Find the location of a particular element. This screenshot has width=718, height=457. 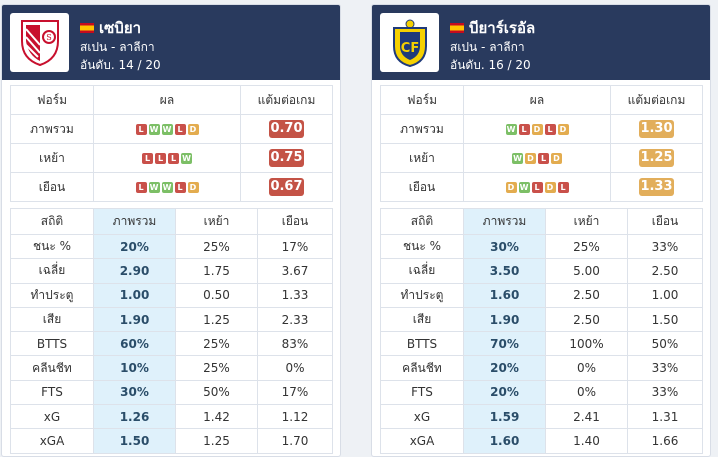

spain-flag-icon is located at coordinates (457, 28).